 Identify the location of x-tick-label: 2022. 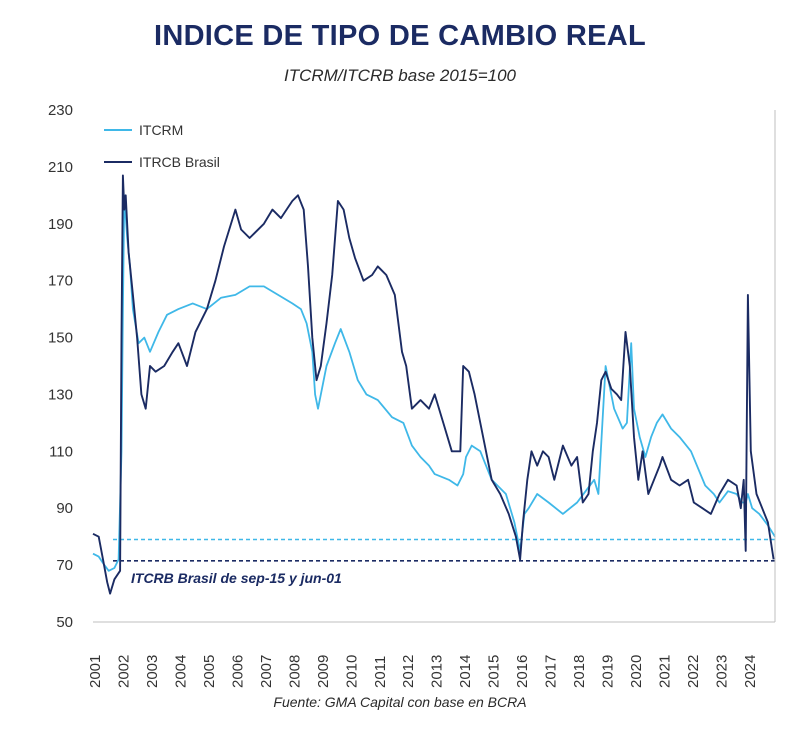
(693, 671).